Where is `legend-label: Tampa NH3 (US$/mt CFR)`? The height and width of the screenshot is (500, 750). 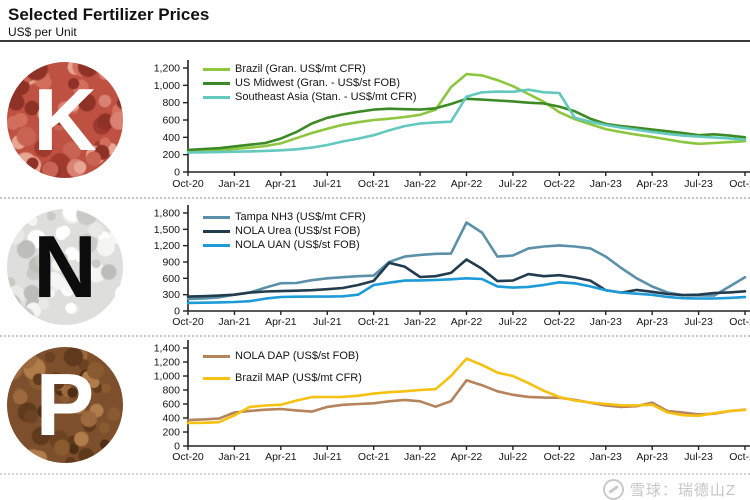 legend-label: Tampa NH3 (US$/mt CFR) is located at coordinates (300, 217).